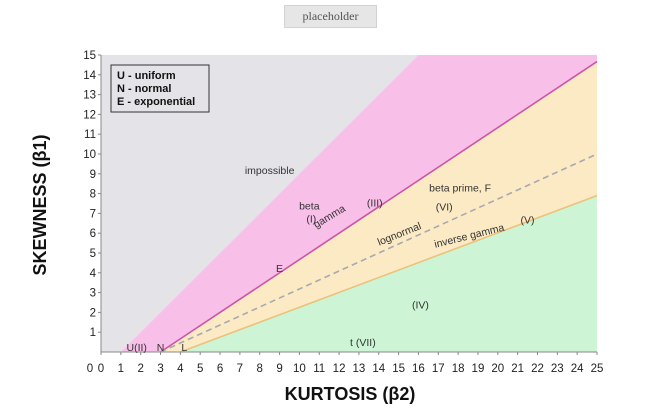 This screenshot has width=645, height=414. Describe the element at coordinates (444, 207) in the screenshot. I see `annotation-label: (VI)` at that location.